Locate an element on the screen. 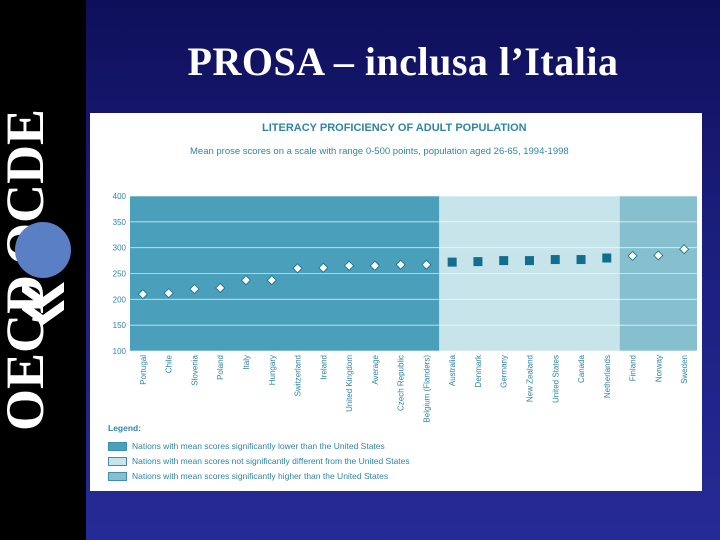 The height and width of the screenshot is (540, 720). x-tick-label: Hungary is located at coordinates (272, 370).